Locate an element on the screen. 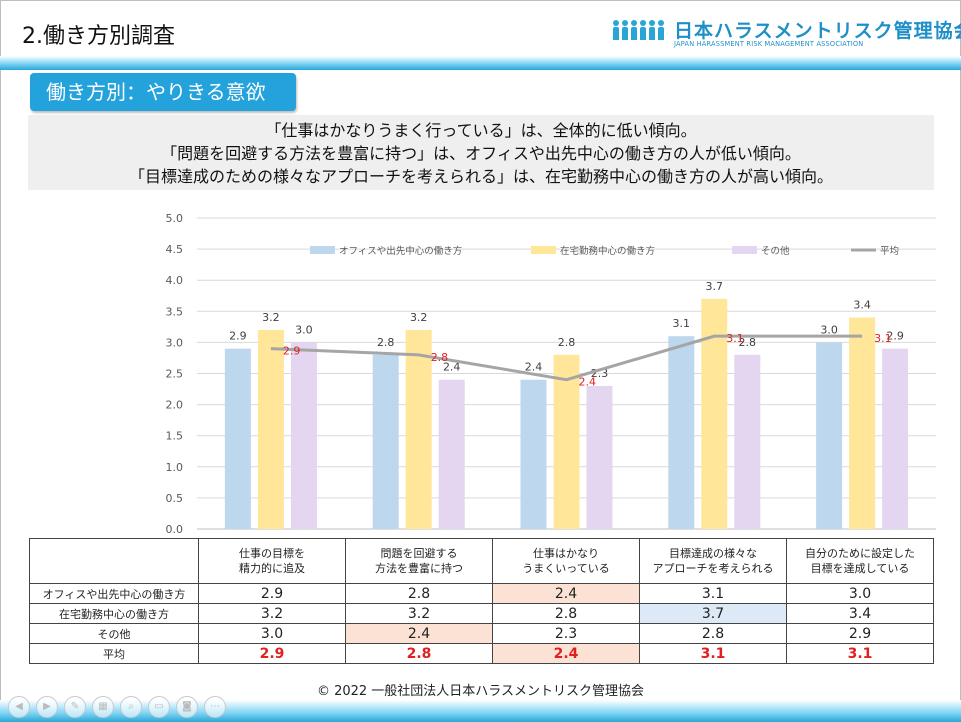  summary-line: 「問題を回避する方法を豊富に持つ」は、オフィスや出先中心の働き方の人が低い傾向。 is located at coordinates (481, 153).